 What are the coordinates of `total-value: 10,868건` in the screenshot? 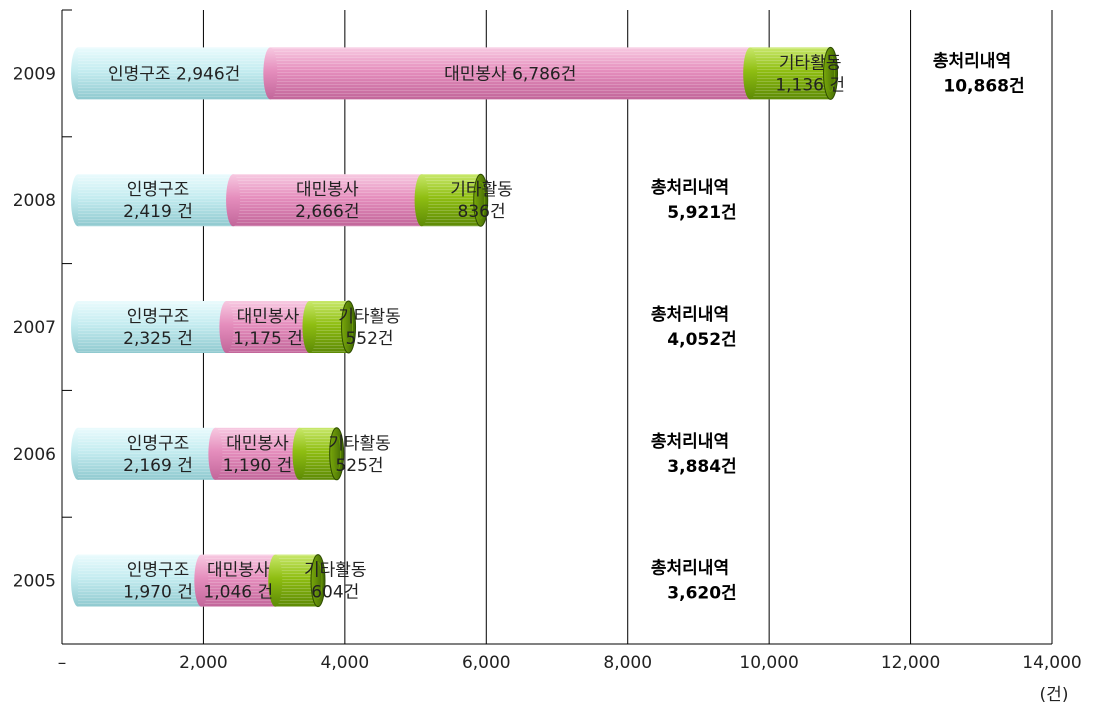 It's located at (983, 86).